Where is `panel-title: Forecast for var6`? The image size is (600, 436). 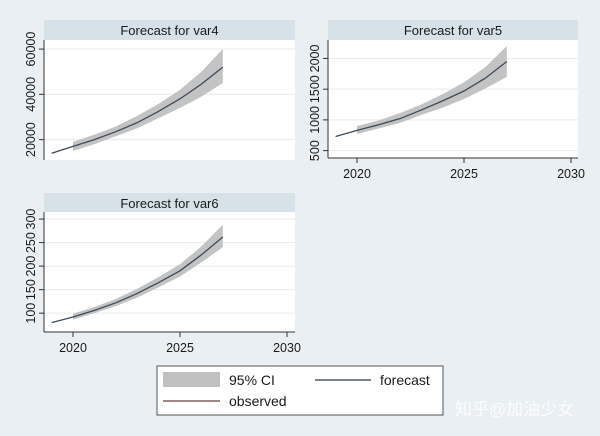 panel-title: Forecast for var6 is located at coordinates (169, 203).